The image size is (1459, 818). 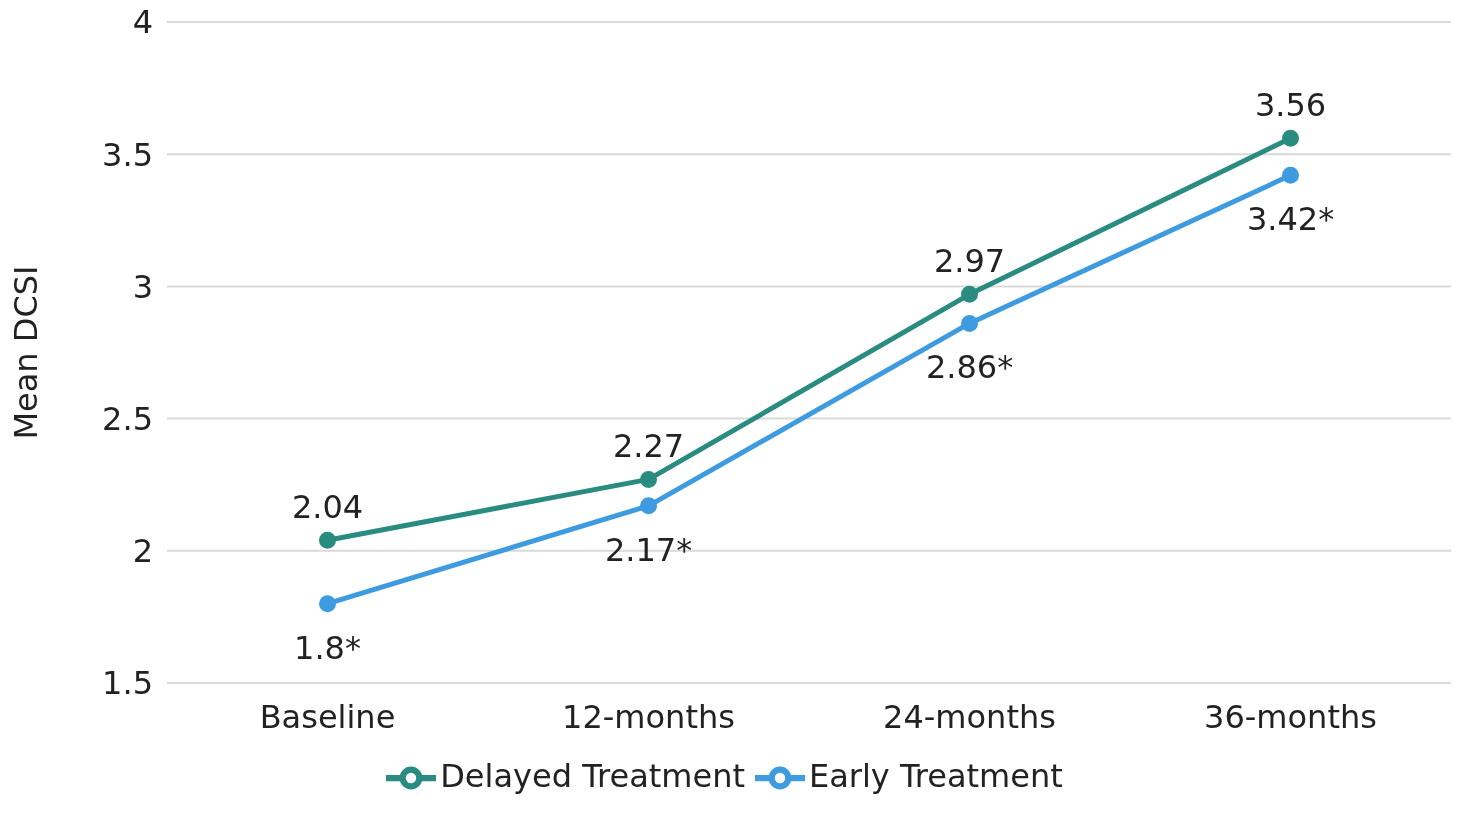 What do you see at coordinates (127, 418) in the screenshot?
I see `y-tick-label: 2.5` at bounding box center [127, 418].